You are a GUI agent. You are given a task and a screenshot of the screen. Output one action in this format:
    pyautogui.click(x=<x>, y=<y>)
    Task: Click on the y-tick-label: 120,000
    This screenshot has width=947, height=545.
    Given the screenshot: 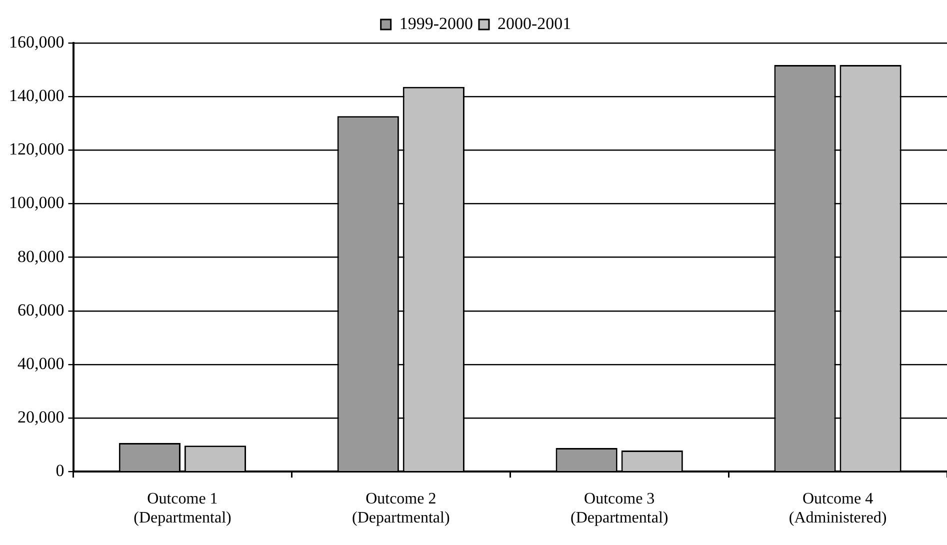 What is the action you would take?
    pyautogui.click(x=36, y=149)
    